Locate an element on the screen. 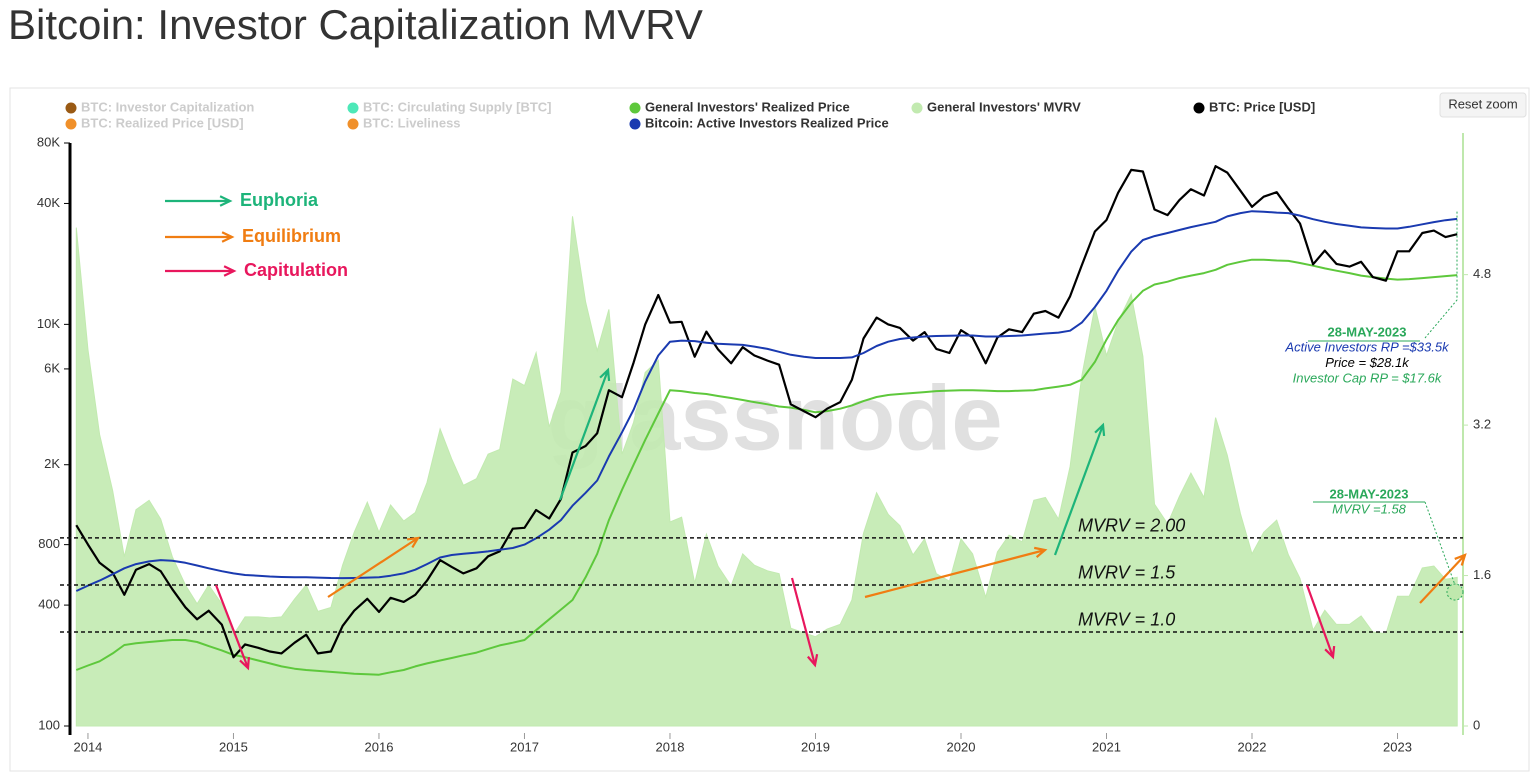 The height and width of the screenshot is (772, 1533). x-tick-label: 2022 is located at coordinates (1252, 746).